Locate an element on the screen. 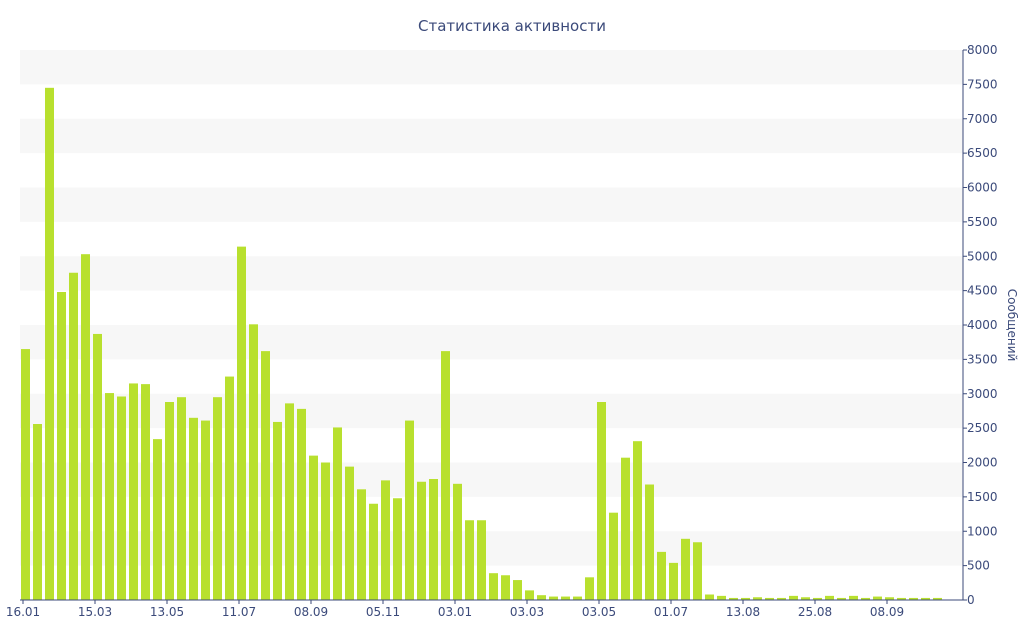  chart-title: Статистика активности is located at coordinates (512, 26).